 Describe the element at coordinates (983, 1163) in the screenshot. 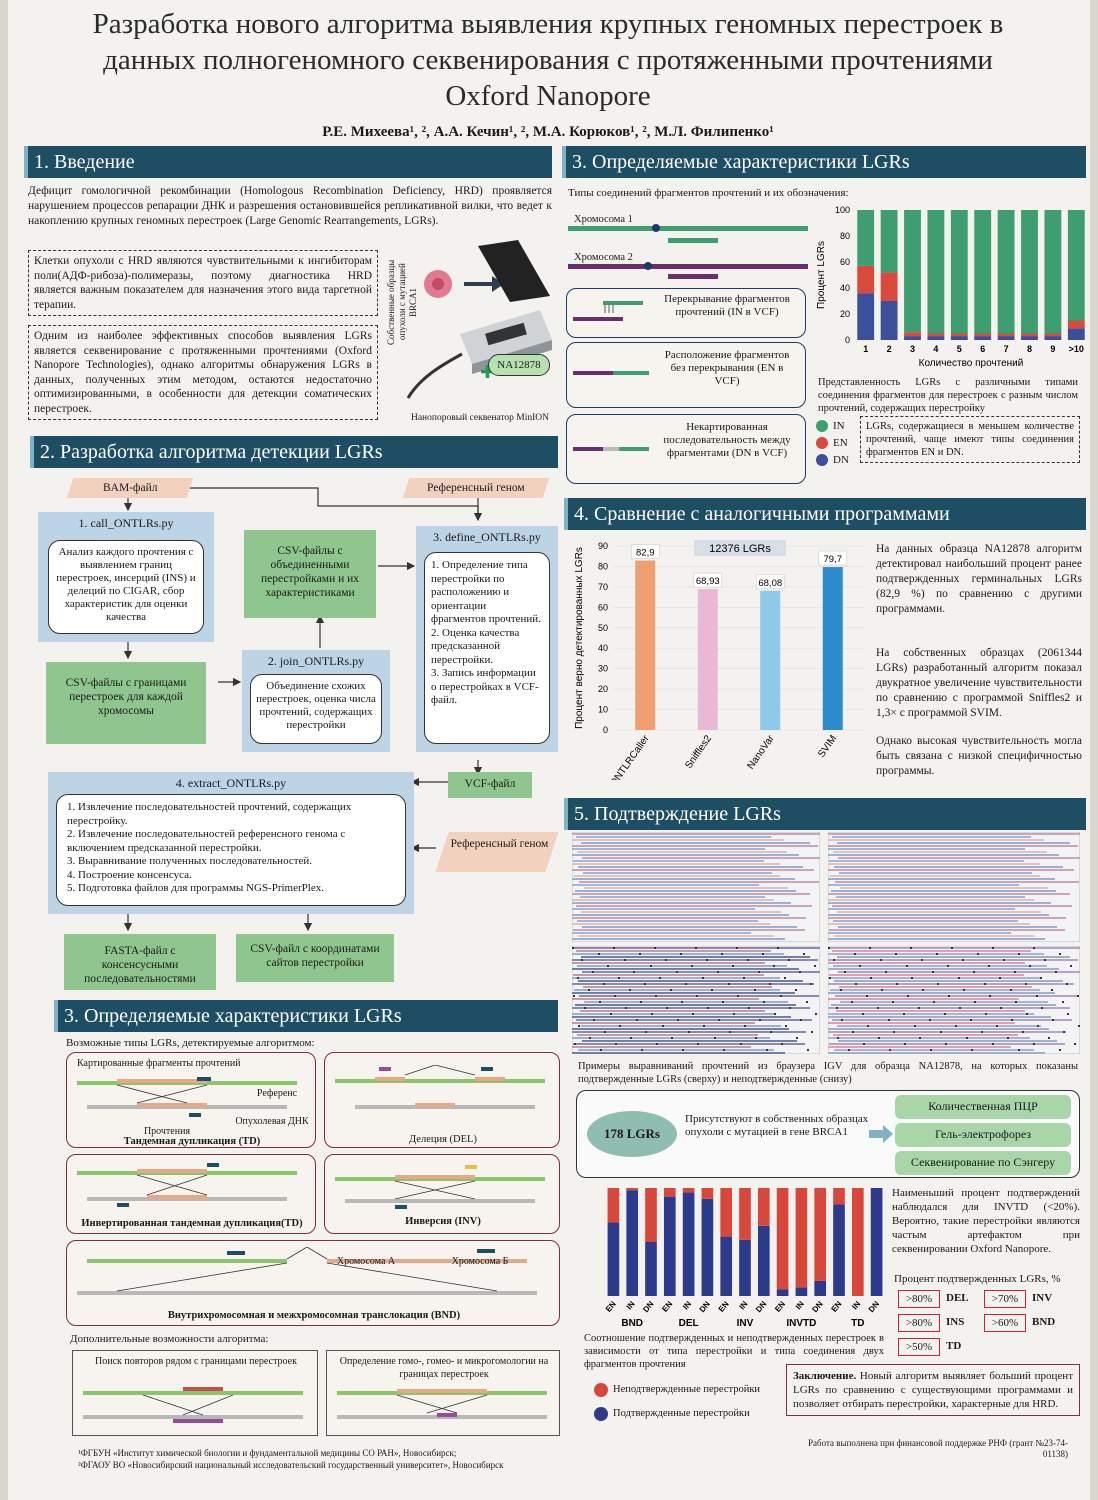

I see `method-sanger: Секвенирование по Сэнгеру` at that location.